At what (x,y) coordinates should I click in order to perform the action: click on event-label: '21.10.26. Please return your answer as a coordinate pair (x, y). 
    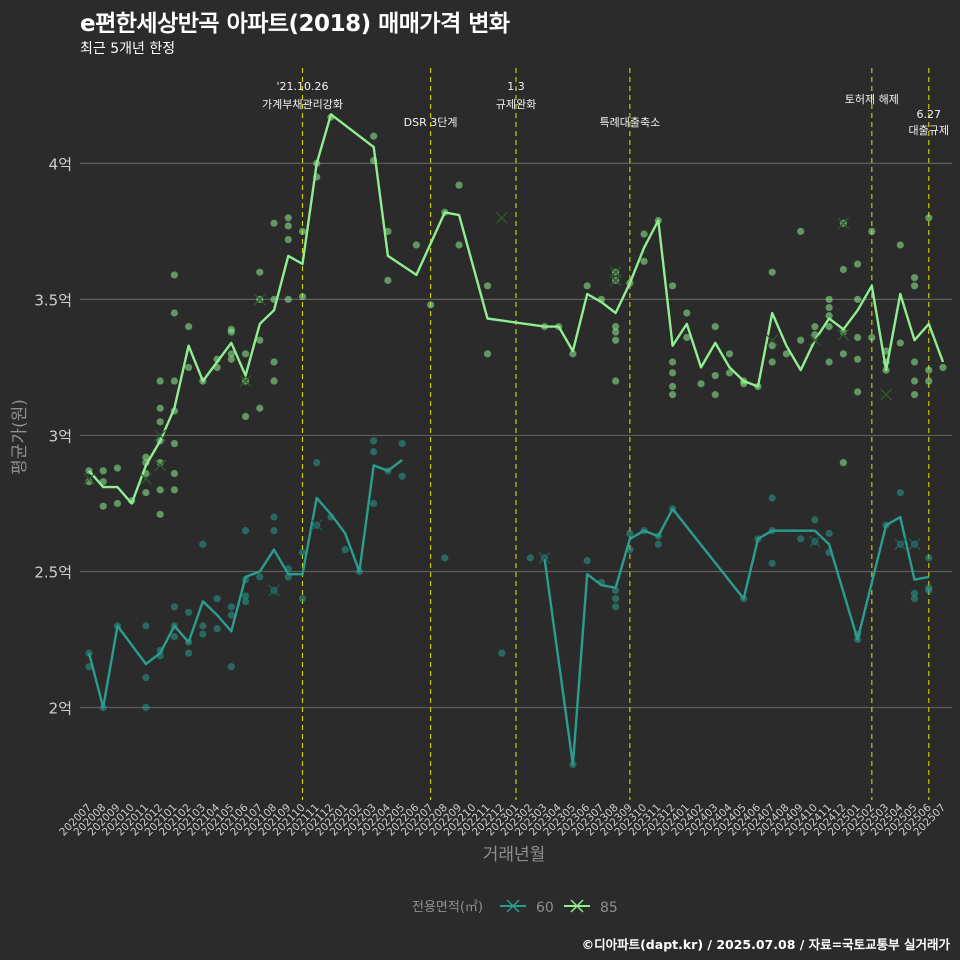
    Looking at the image, I should click on (302, 86).